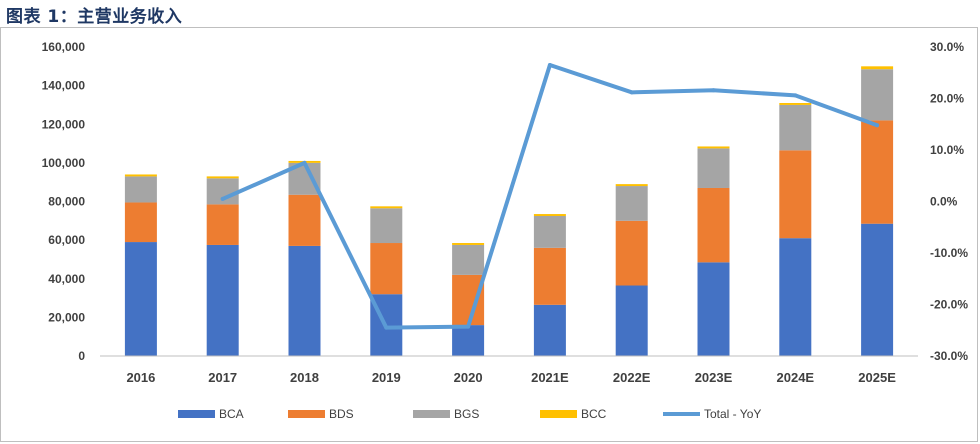 The image size is (980, 444). What do you see at coordinates (947, 47) in the screenshot?
I see `right-tick-label: 30.0%` at bounding box center [947, 47].